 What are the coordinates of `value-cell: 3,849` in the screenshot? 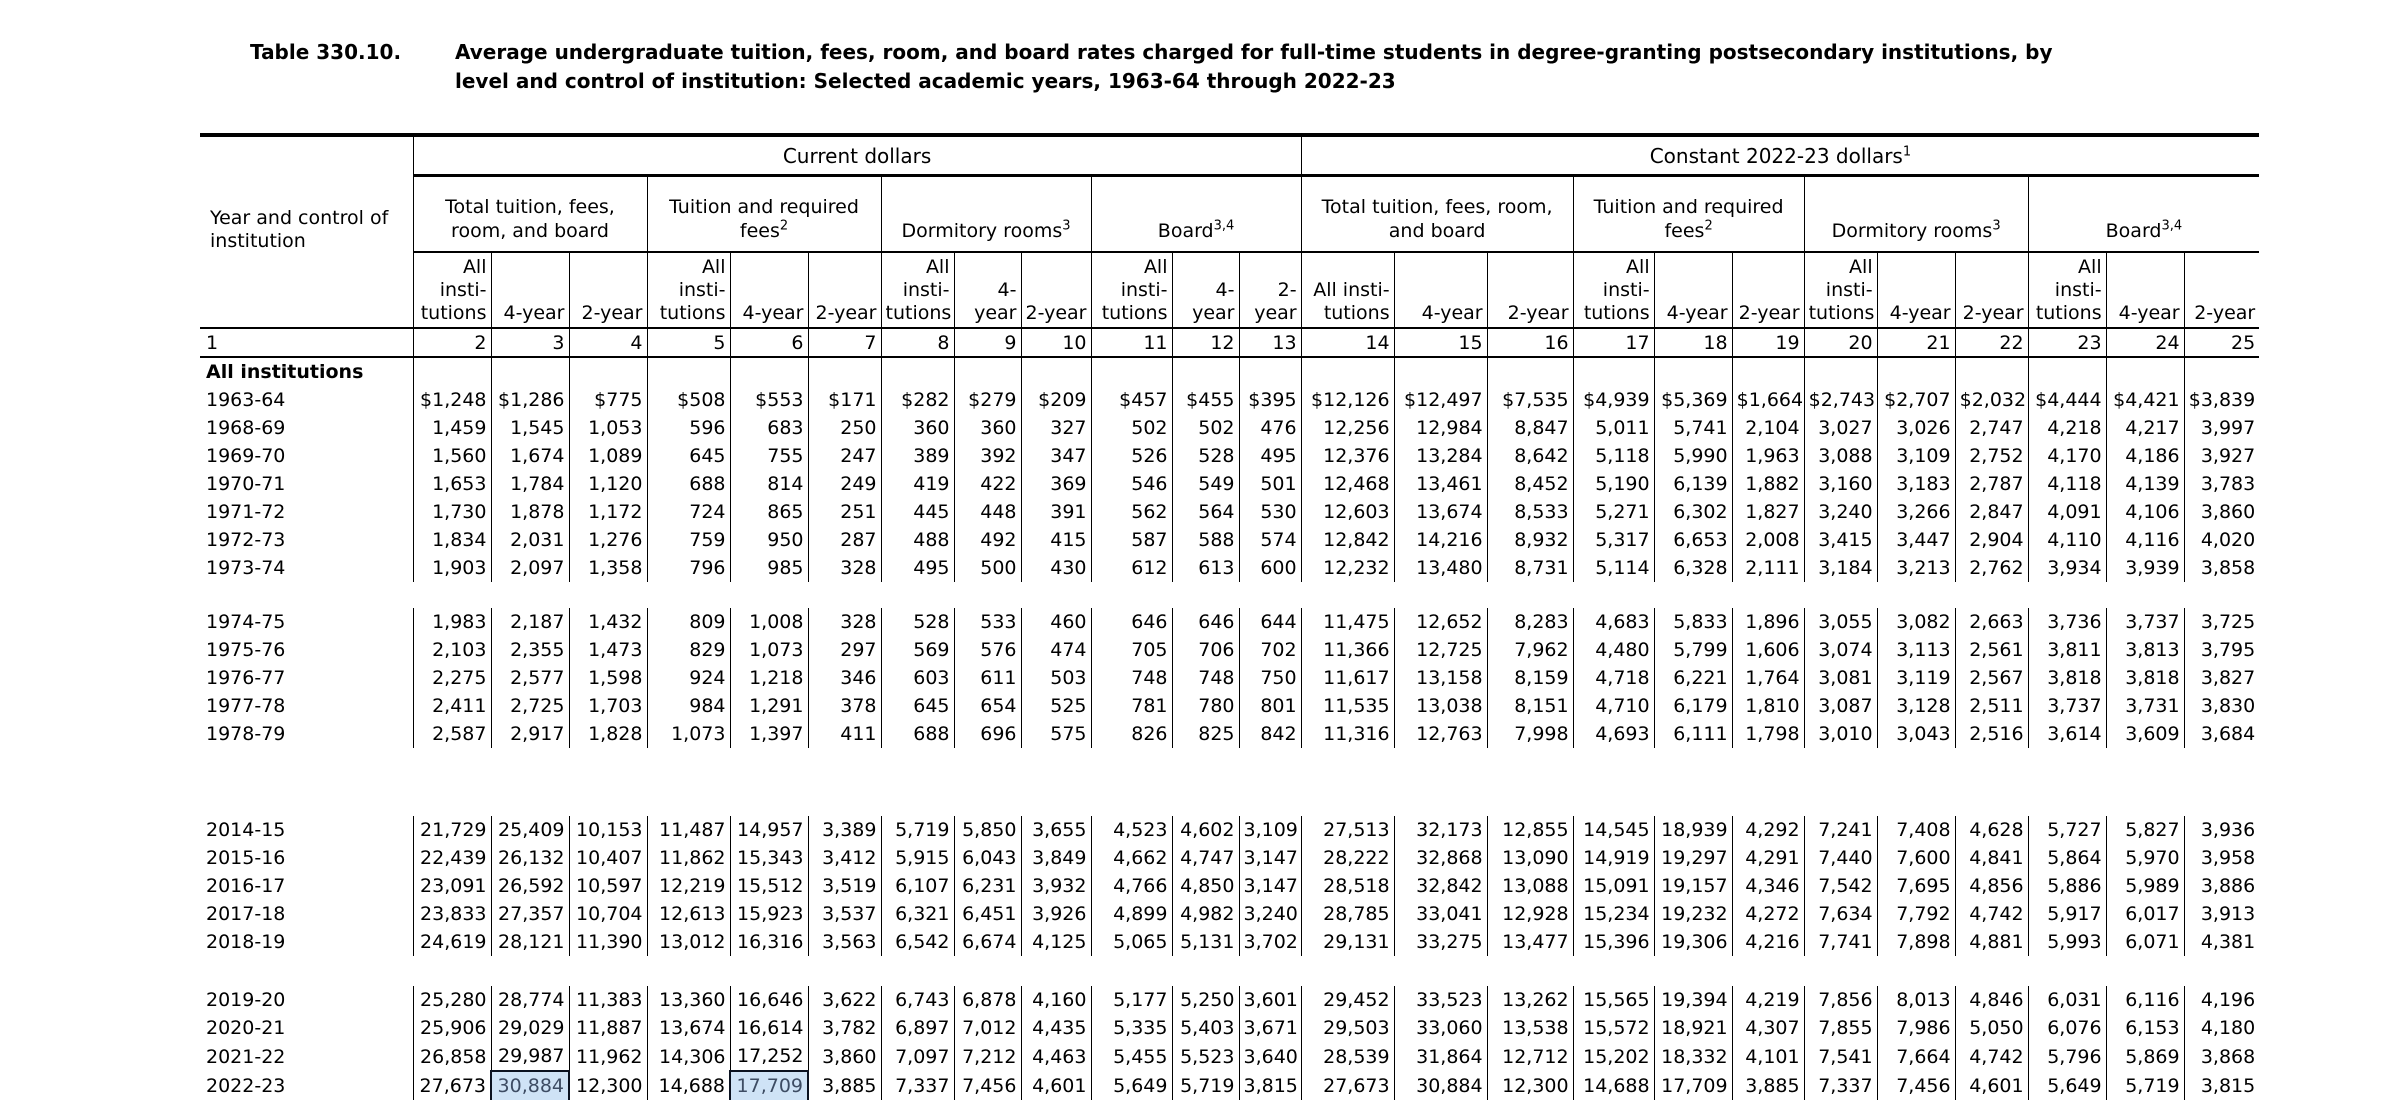 It's located at (1055, 858).